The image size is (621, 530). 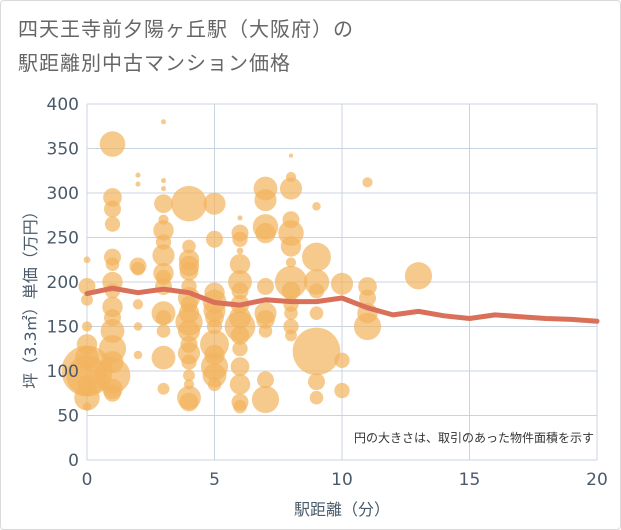 What do you see at coordinates (186, 46) in the screenshot?
I see `chart-title: 四天王寺前夕陽ヶ丘駅（大阪府）の 駅距離別中古マンション価格` at bounding box center [186, 46].